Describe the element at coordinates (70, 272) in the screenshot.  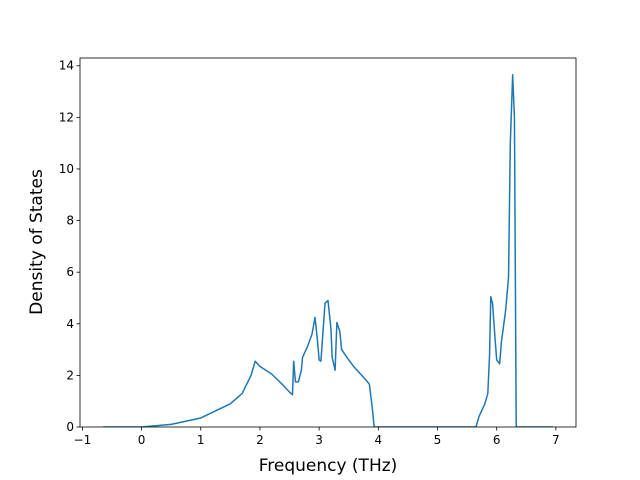
I see `y-tick-label: 6` at that location.